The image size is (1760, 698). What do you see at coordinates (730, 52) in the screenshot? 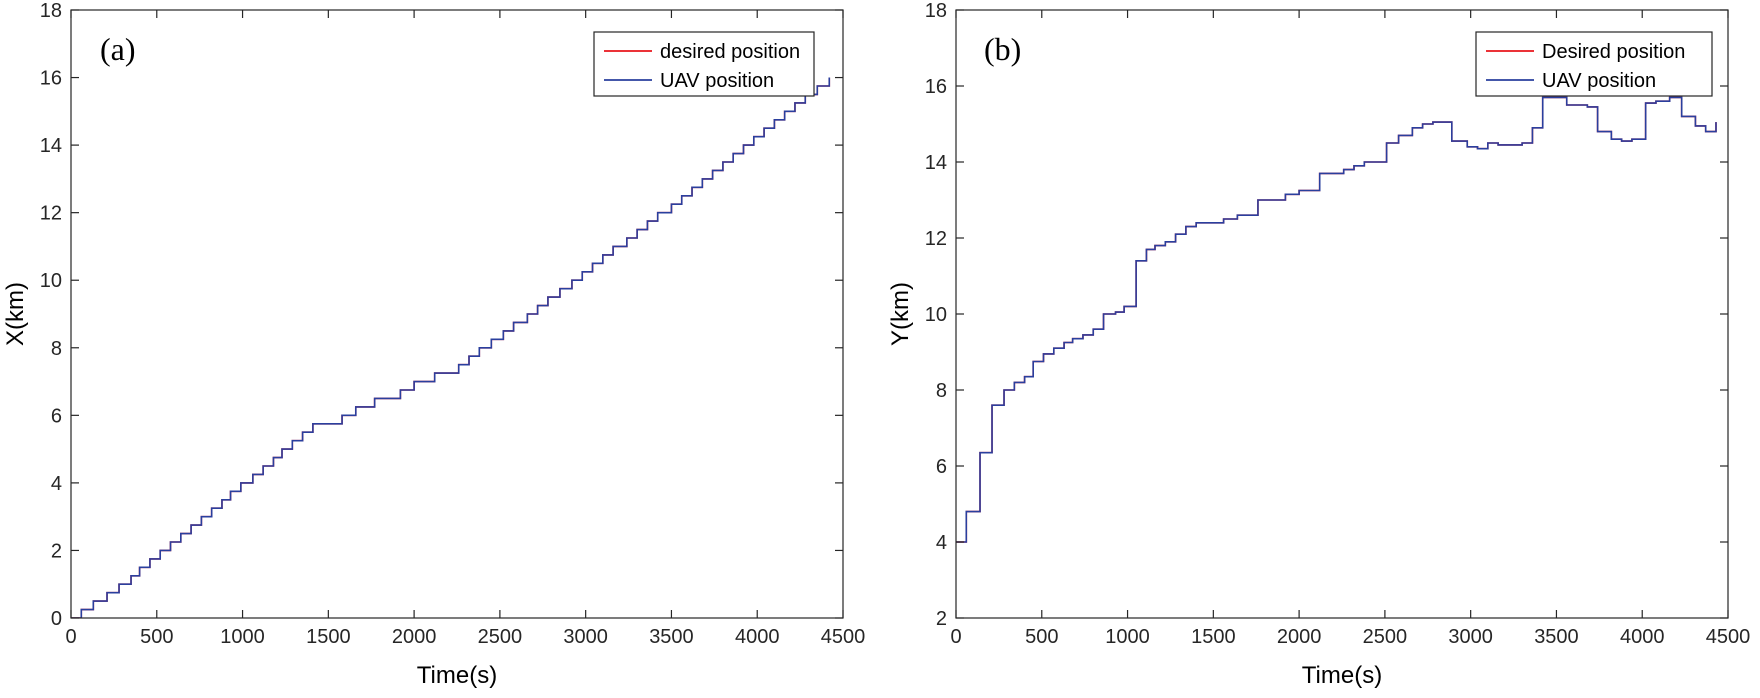
I see `legend-entry-desired: desired position` at bounding box center [730, 52].